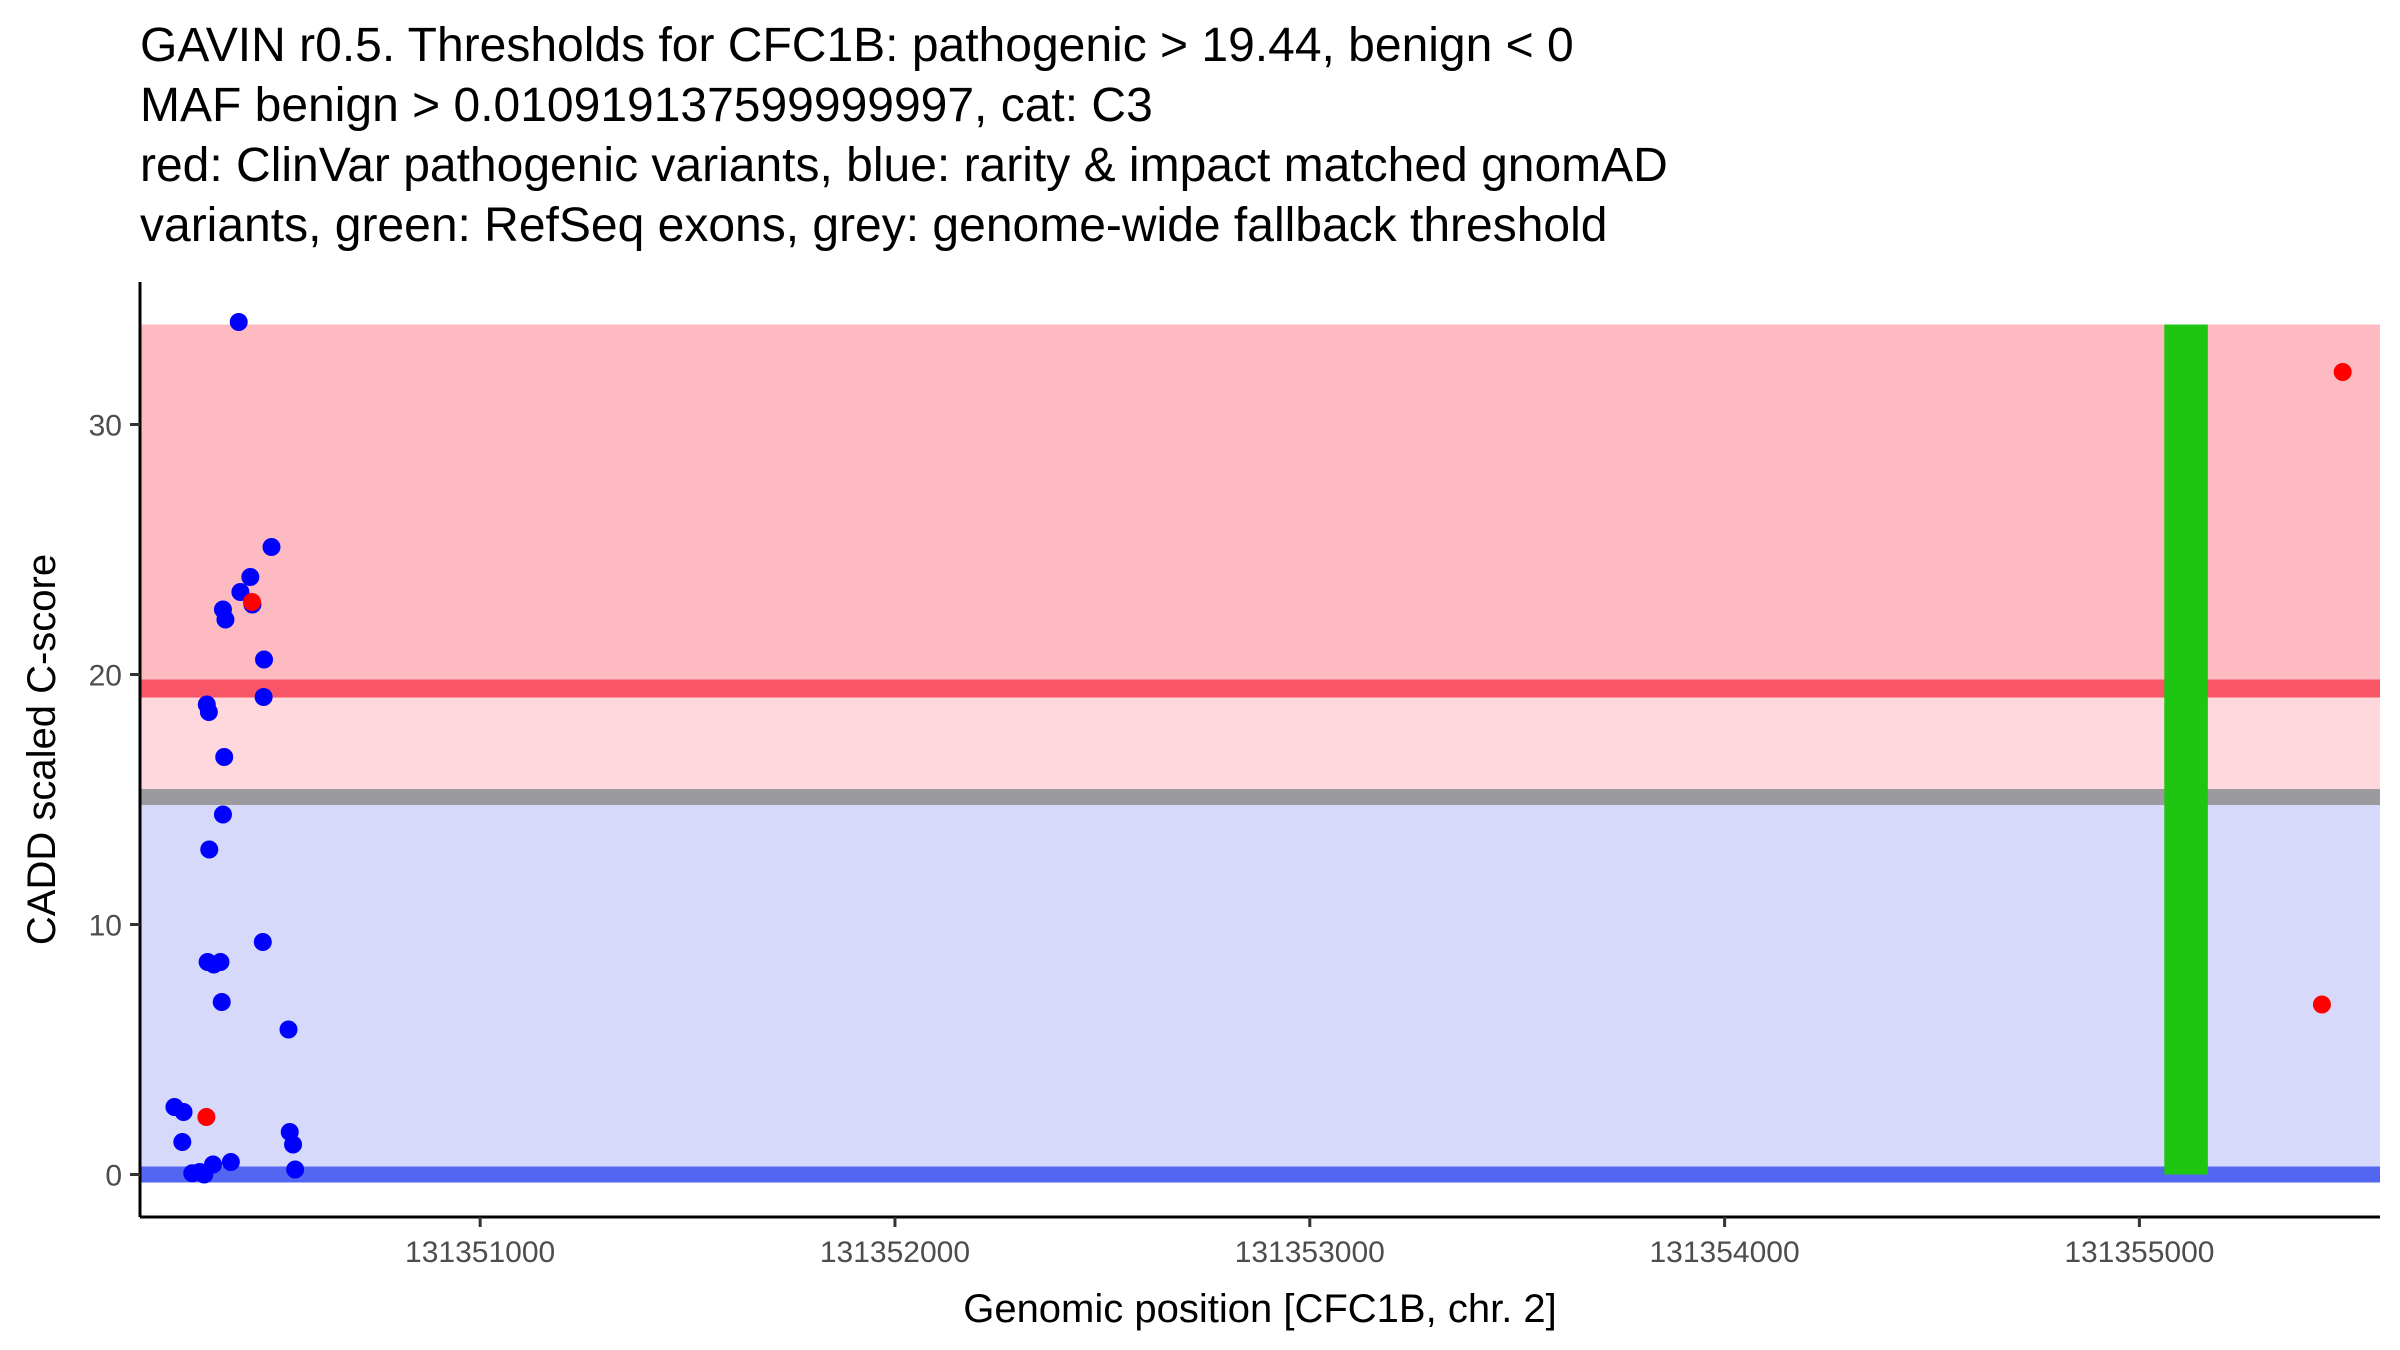  Describe the element at coordinates (1310, 1252) in the screenshot. I see `x-tick-label: 131353000` at that location.